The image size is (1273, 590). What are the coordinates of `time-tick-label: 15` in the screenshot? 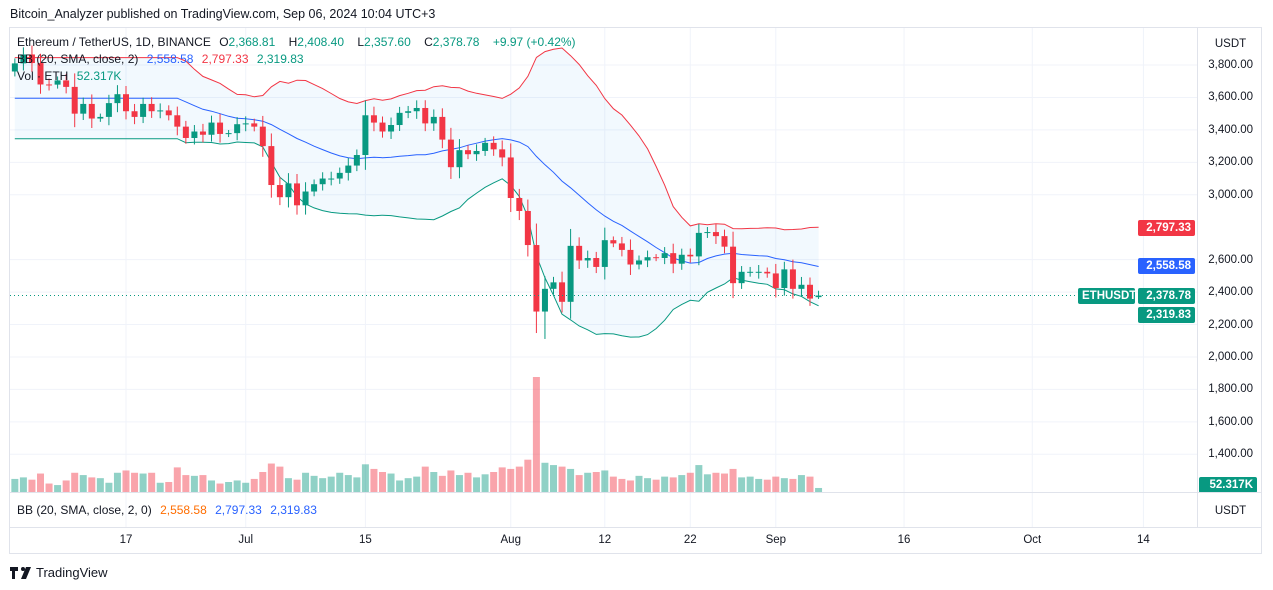 It's located at (365, 540).